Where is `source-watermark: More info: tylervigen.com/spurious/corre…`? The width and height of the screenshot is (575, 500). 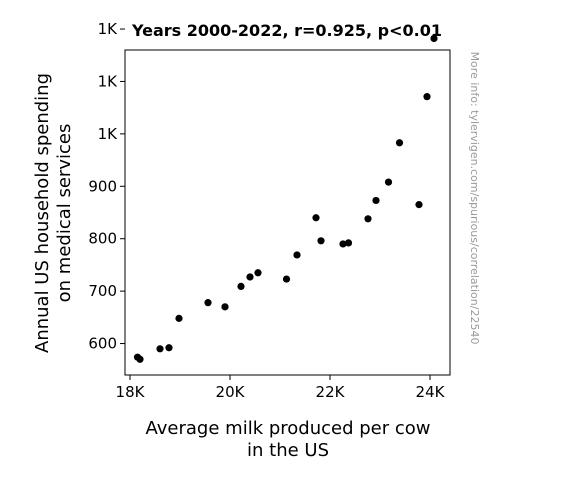
source-watermark: More info: tylervigen.com/spurious/corre… is located at coordinates (474, 198).